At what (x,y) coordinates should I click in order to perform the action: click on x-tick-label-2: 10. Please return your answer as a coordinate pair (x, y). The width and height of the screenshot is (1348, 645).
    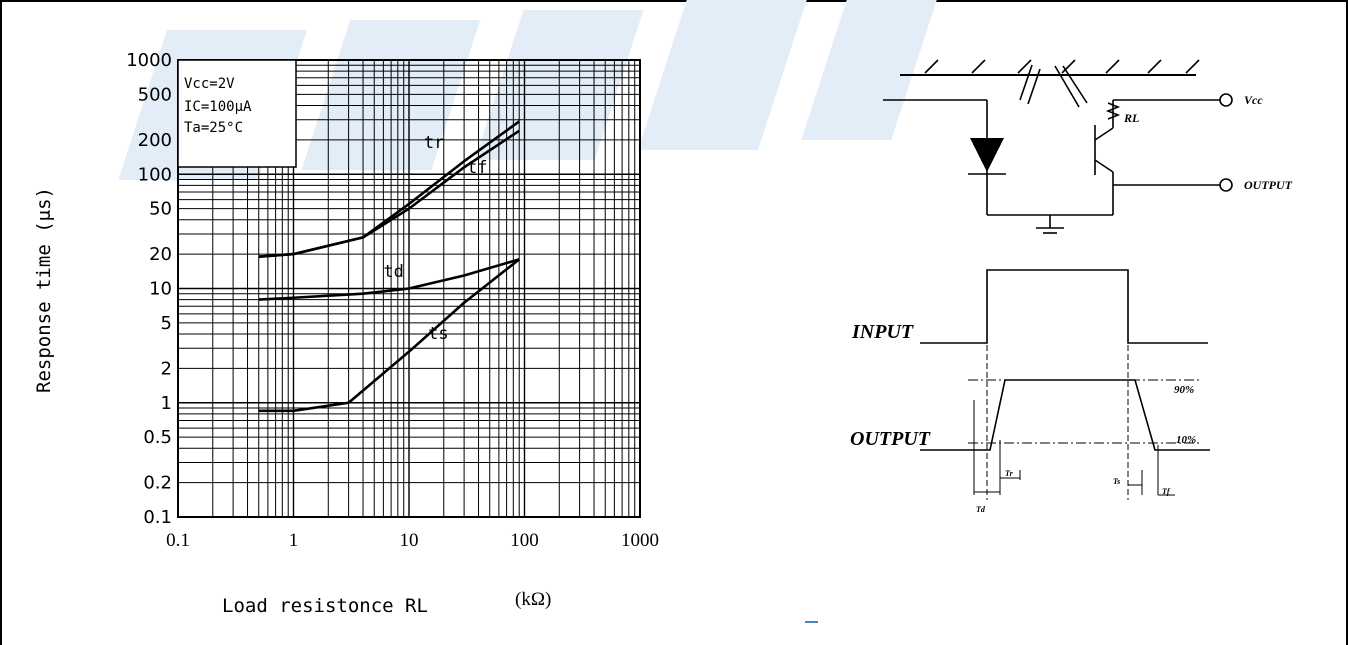
    Looking at the image, I should click on (409, 540).